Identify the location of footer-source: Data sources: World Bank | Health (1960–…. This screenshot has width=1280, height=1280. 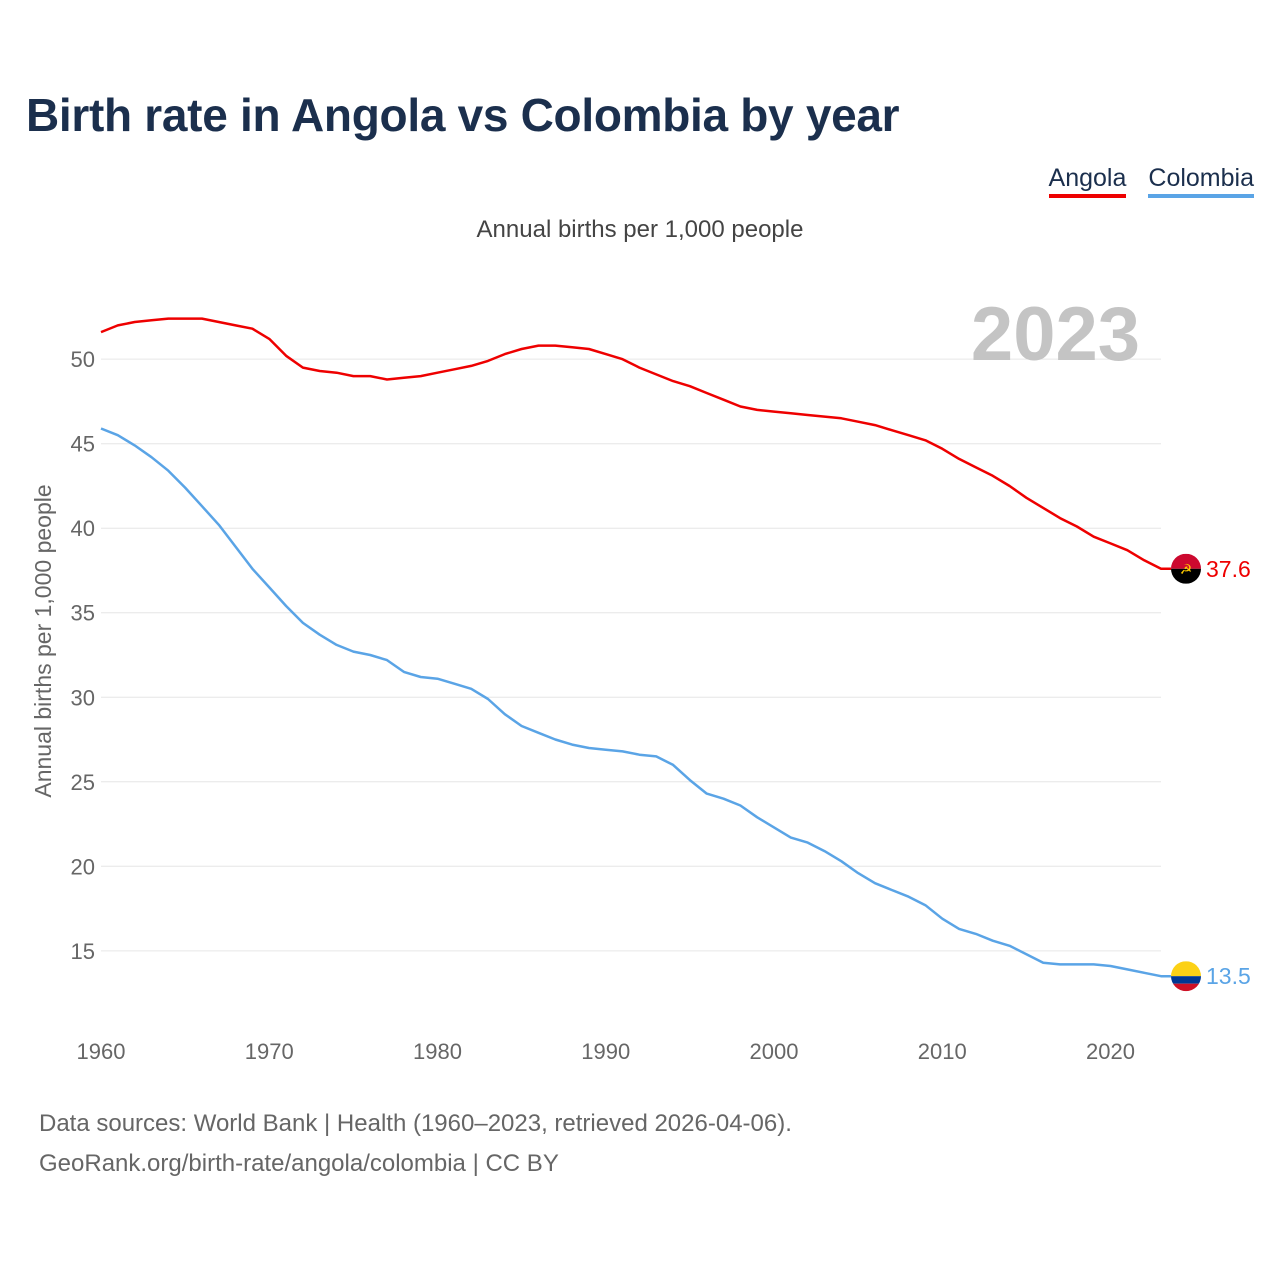
(415, 1123).